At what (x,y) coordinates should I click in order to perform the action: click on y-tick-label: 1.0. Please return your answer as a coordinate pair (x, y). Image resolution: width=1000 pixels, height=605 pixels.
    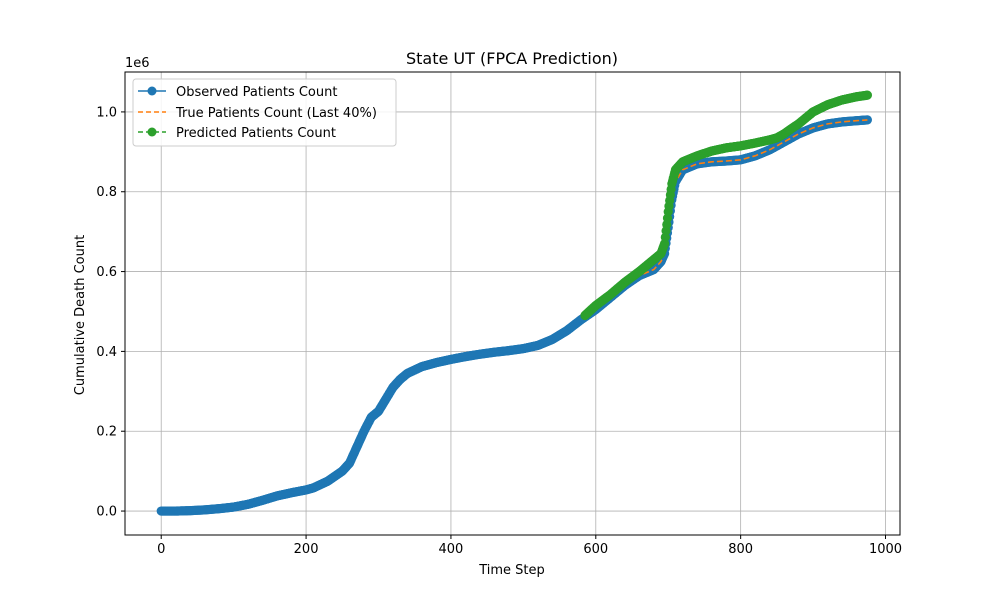
    Looking at the image, I should click on (106, 112).